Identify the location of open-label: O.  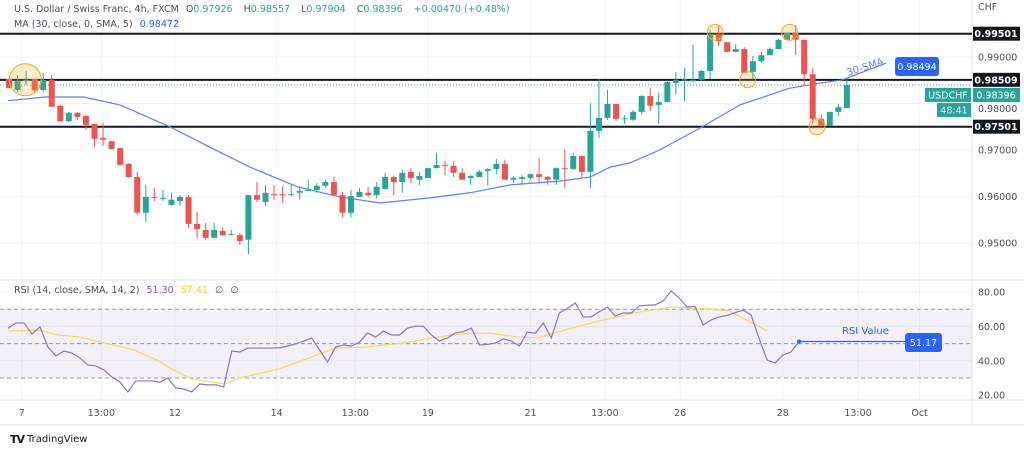
(189, 9).